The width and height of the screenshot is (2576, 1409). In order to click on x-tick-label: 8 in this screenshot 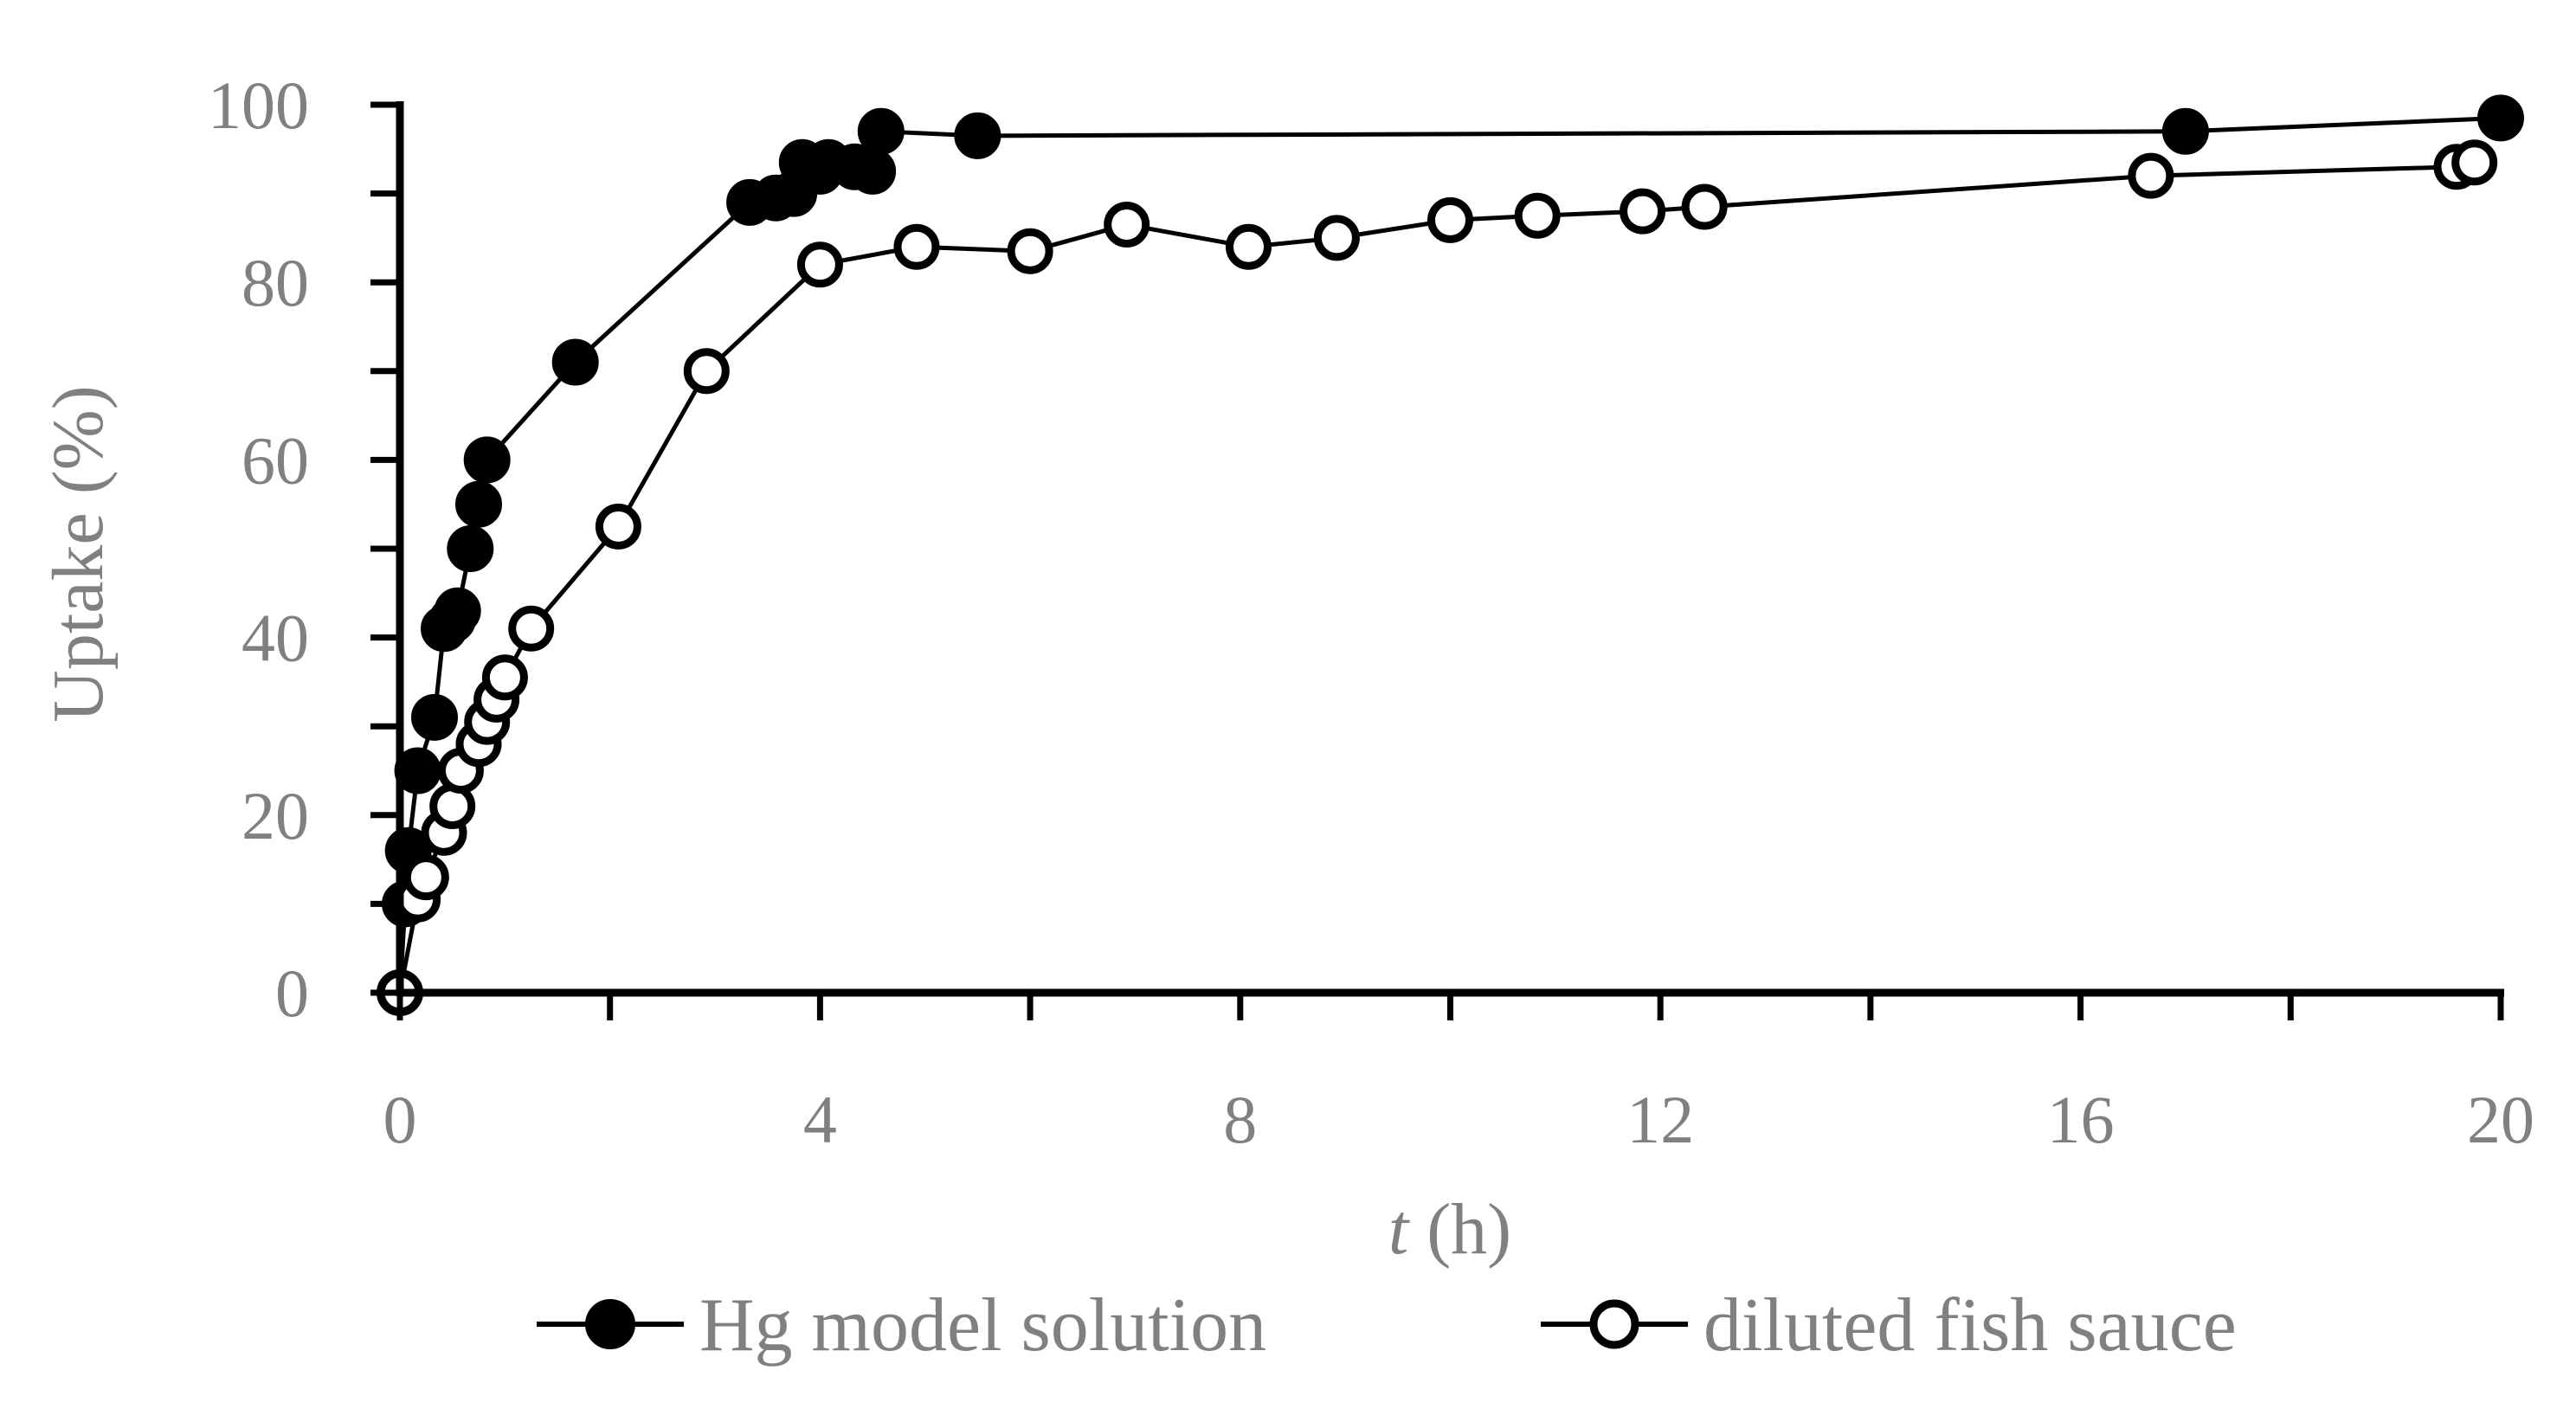, I will do `click(1240, 1119)`.